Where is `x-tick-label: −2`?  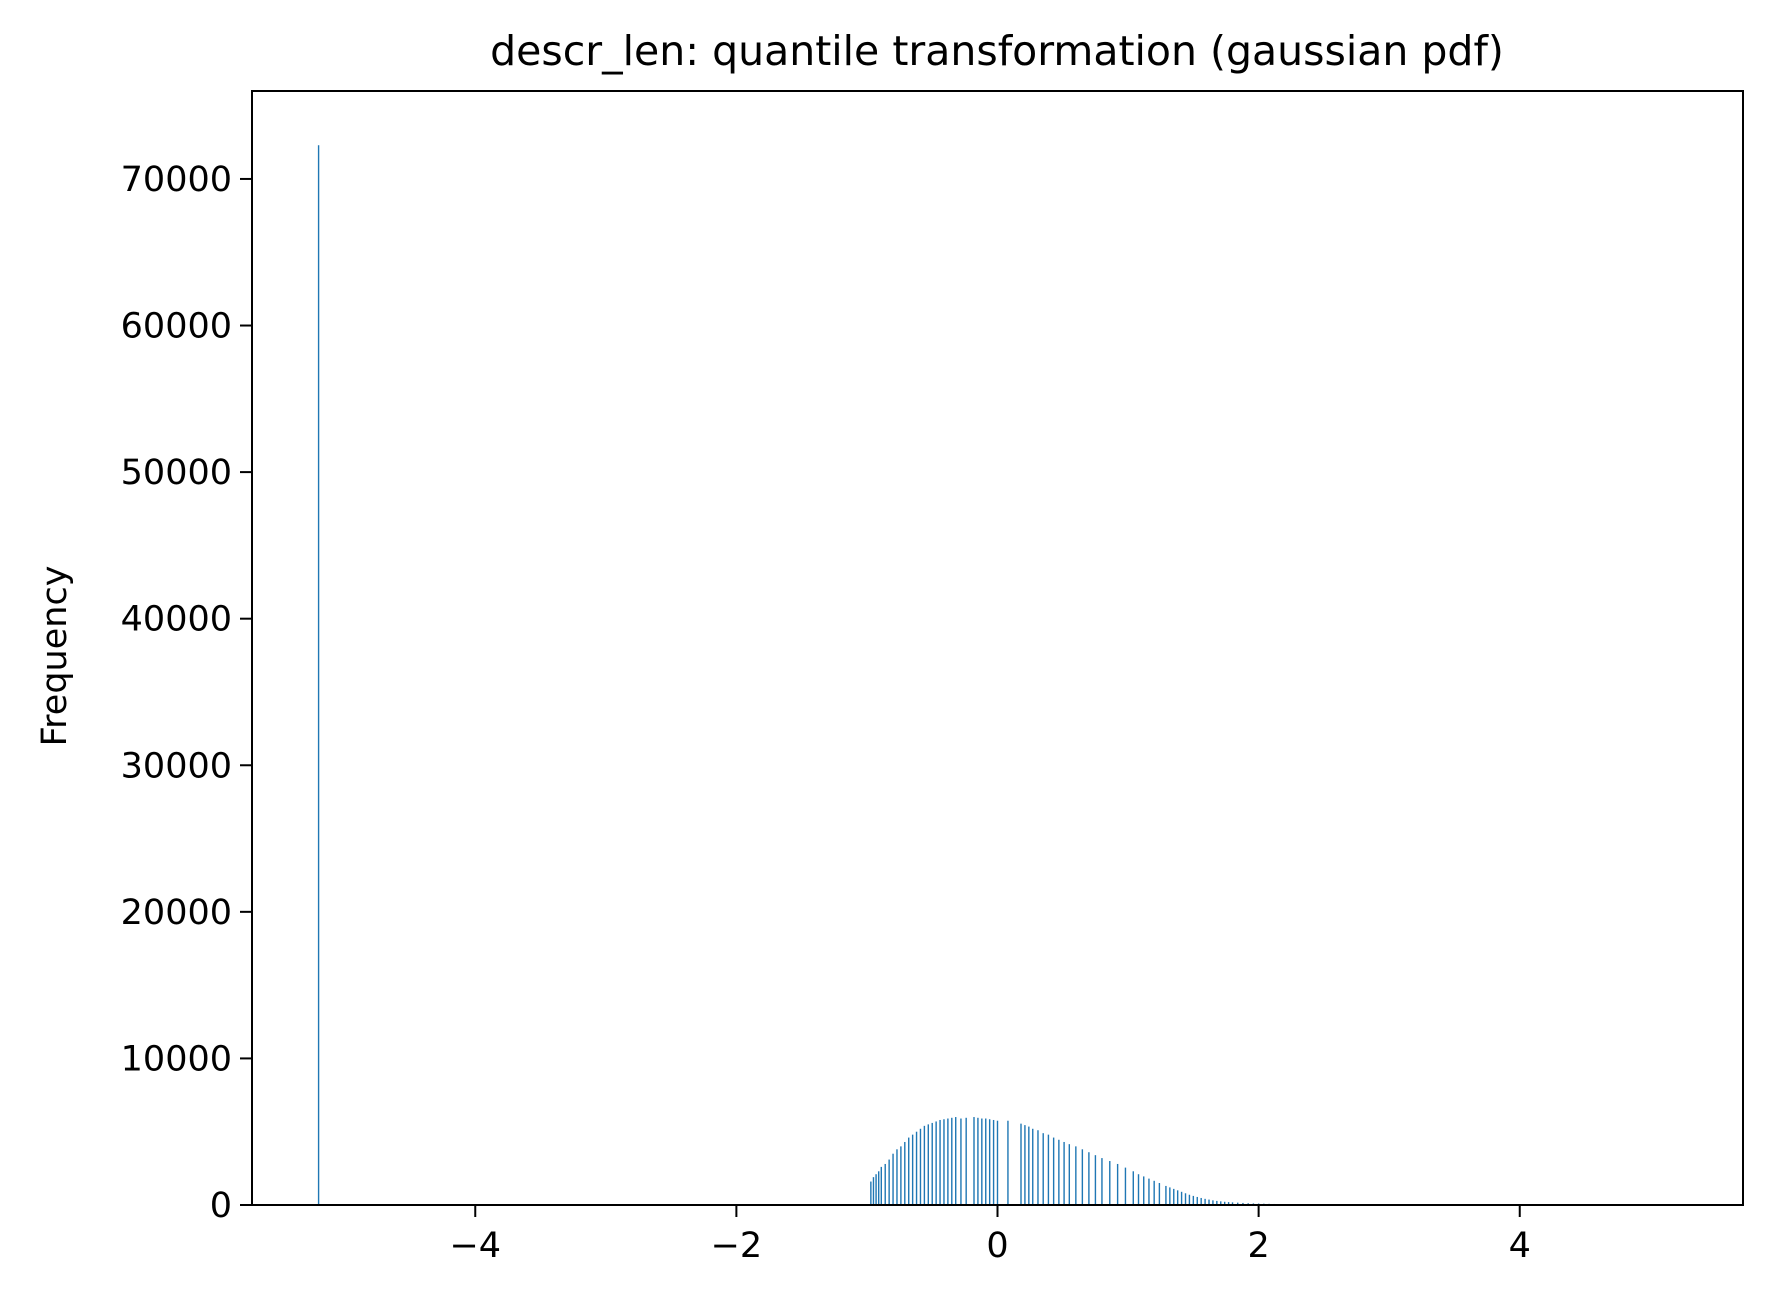
x-tick-label: −2 is located at coordinates (737, 1246).